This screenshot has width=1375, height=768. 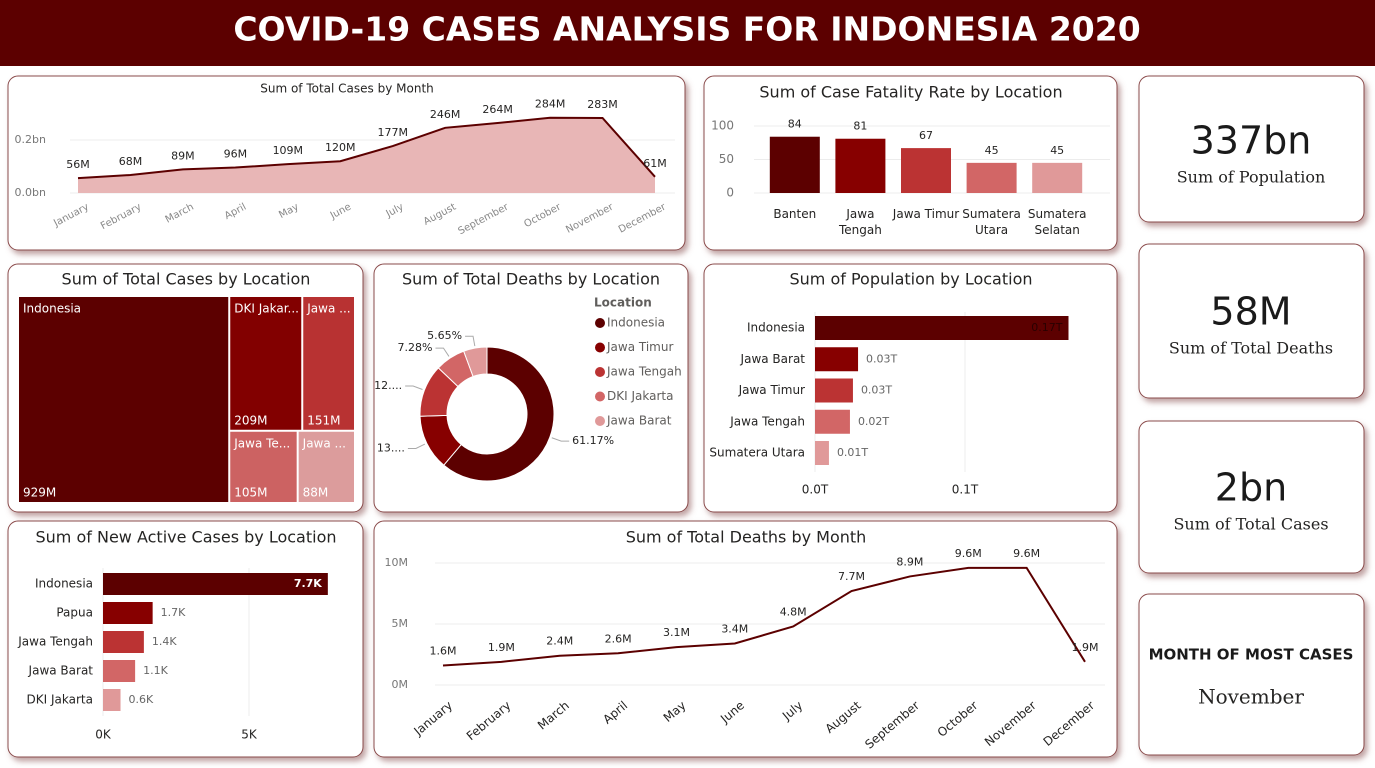 What do you see at coordinates (992, 150) in the screenshot?
I see `data-label: 45` at bounding box center [992, 150].